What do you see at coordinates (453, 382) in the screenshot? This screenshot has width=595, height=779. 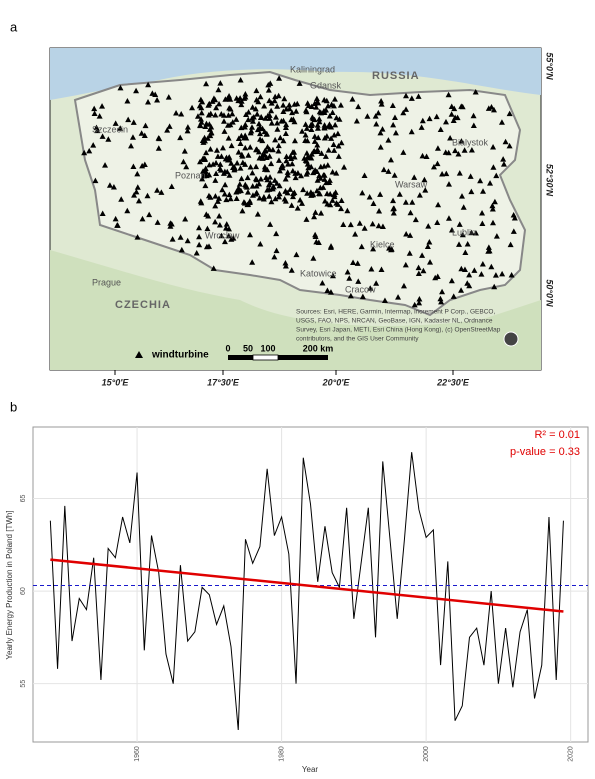 I see `lon-label: 22°30'E` at bounding box center [453, 382].